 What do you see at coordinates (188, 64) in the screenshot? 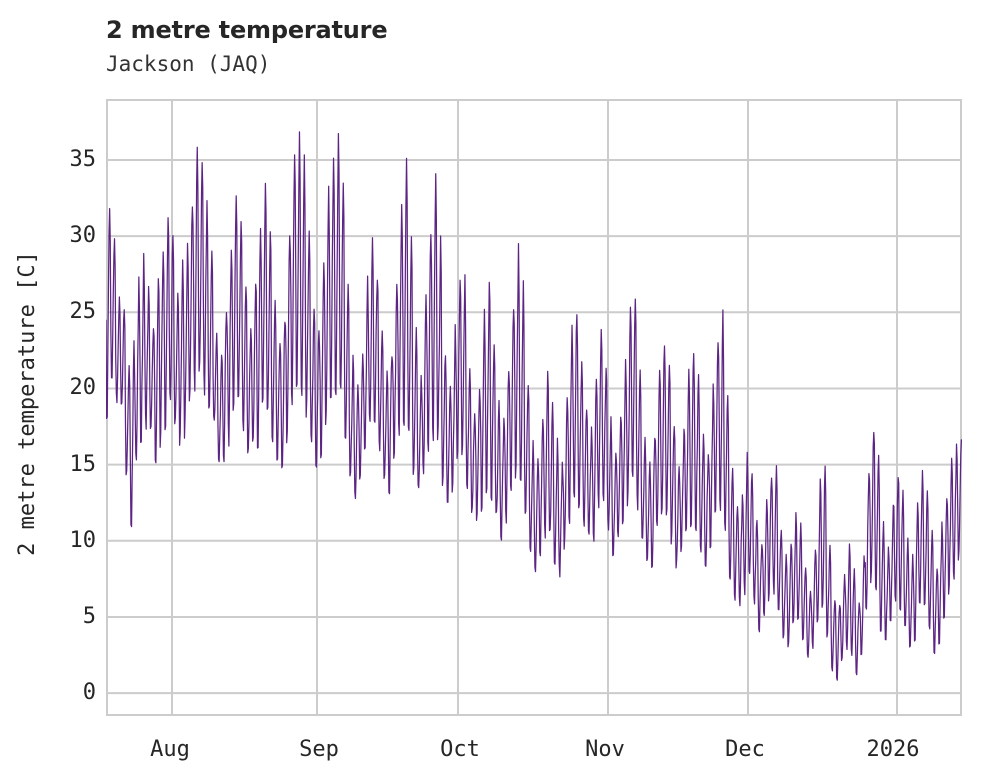
I see `chart-subtitle: Jackson (JAQ)` at bounding box center [188, 64].